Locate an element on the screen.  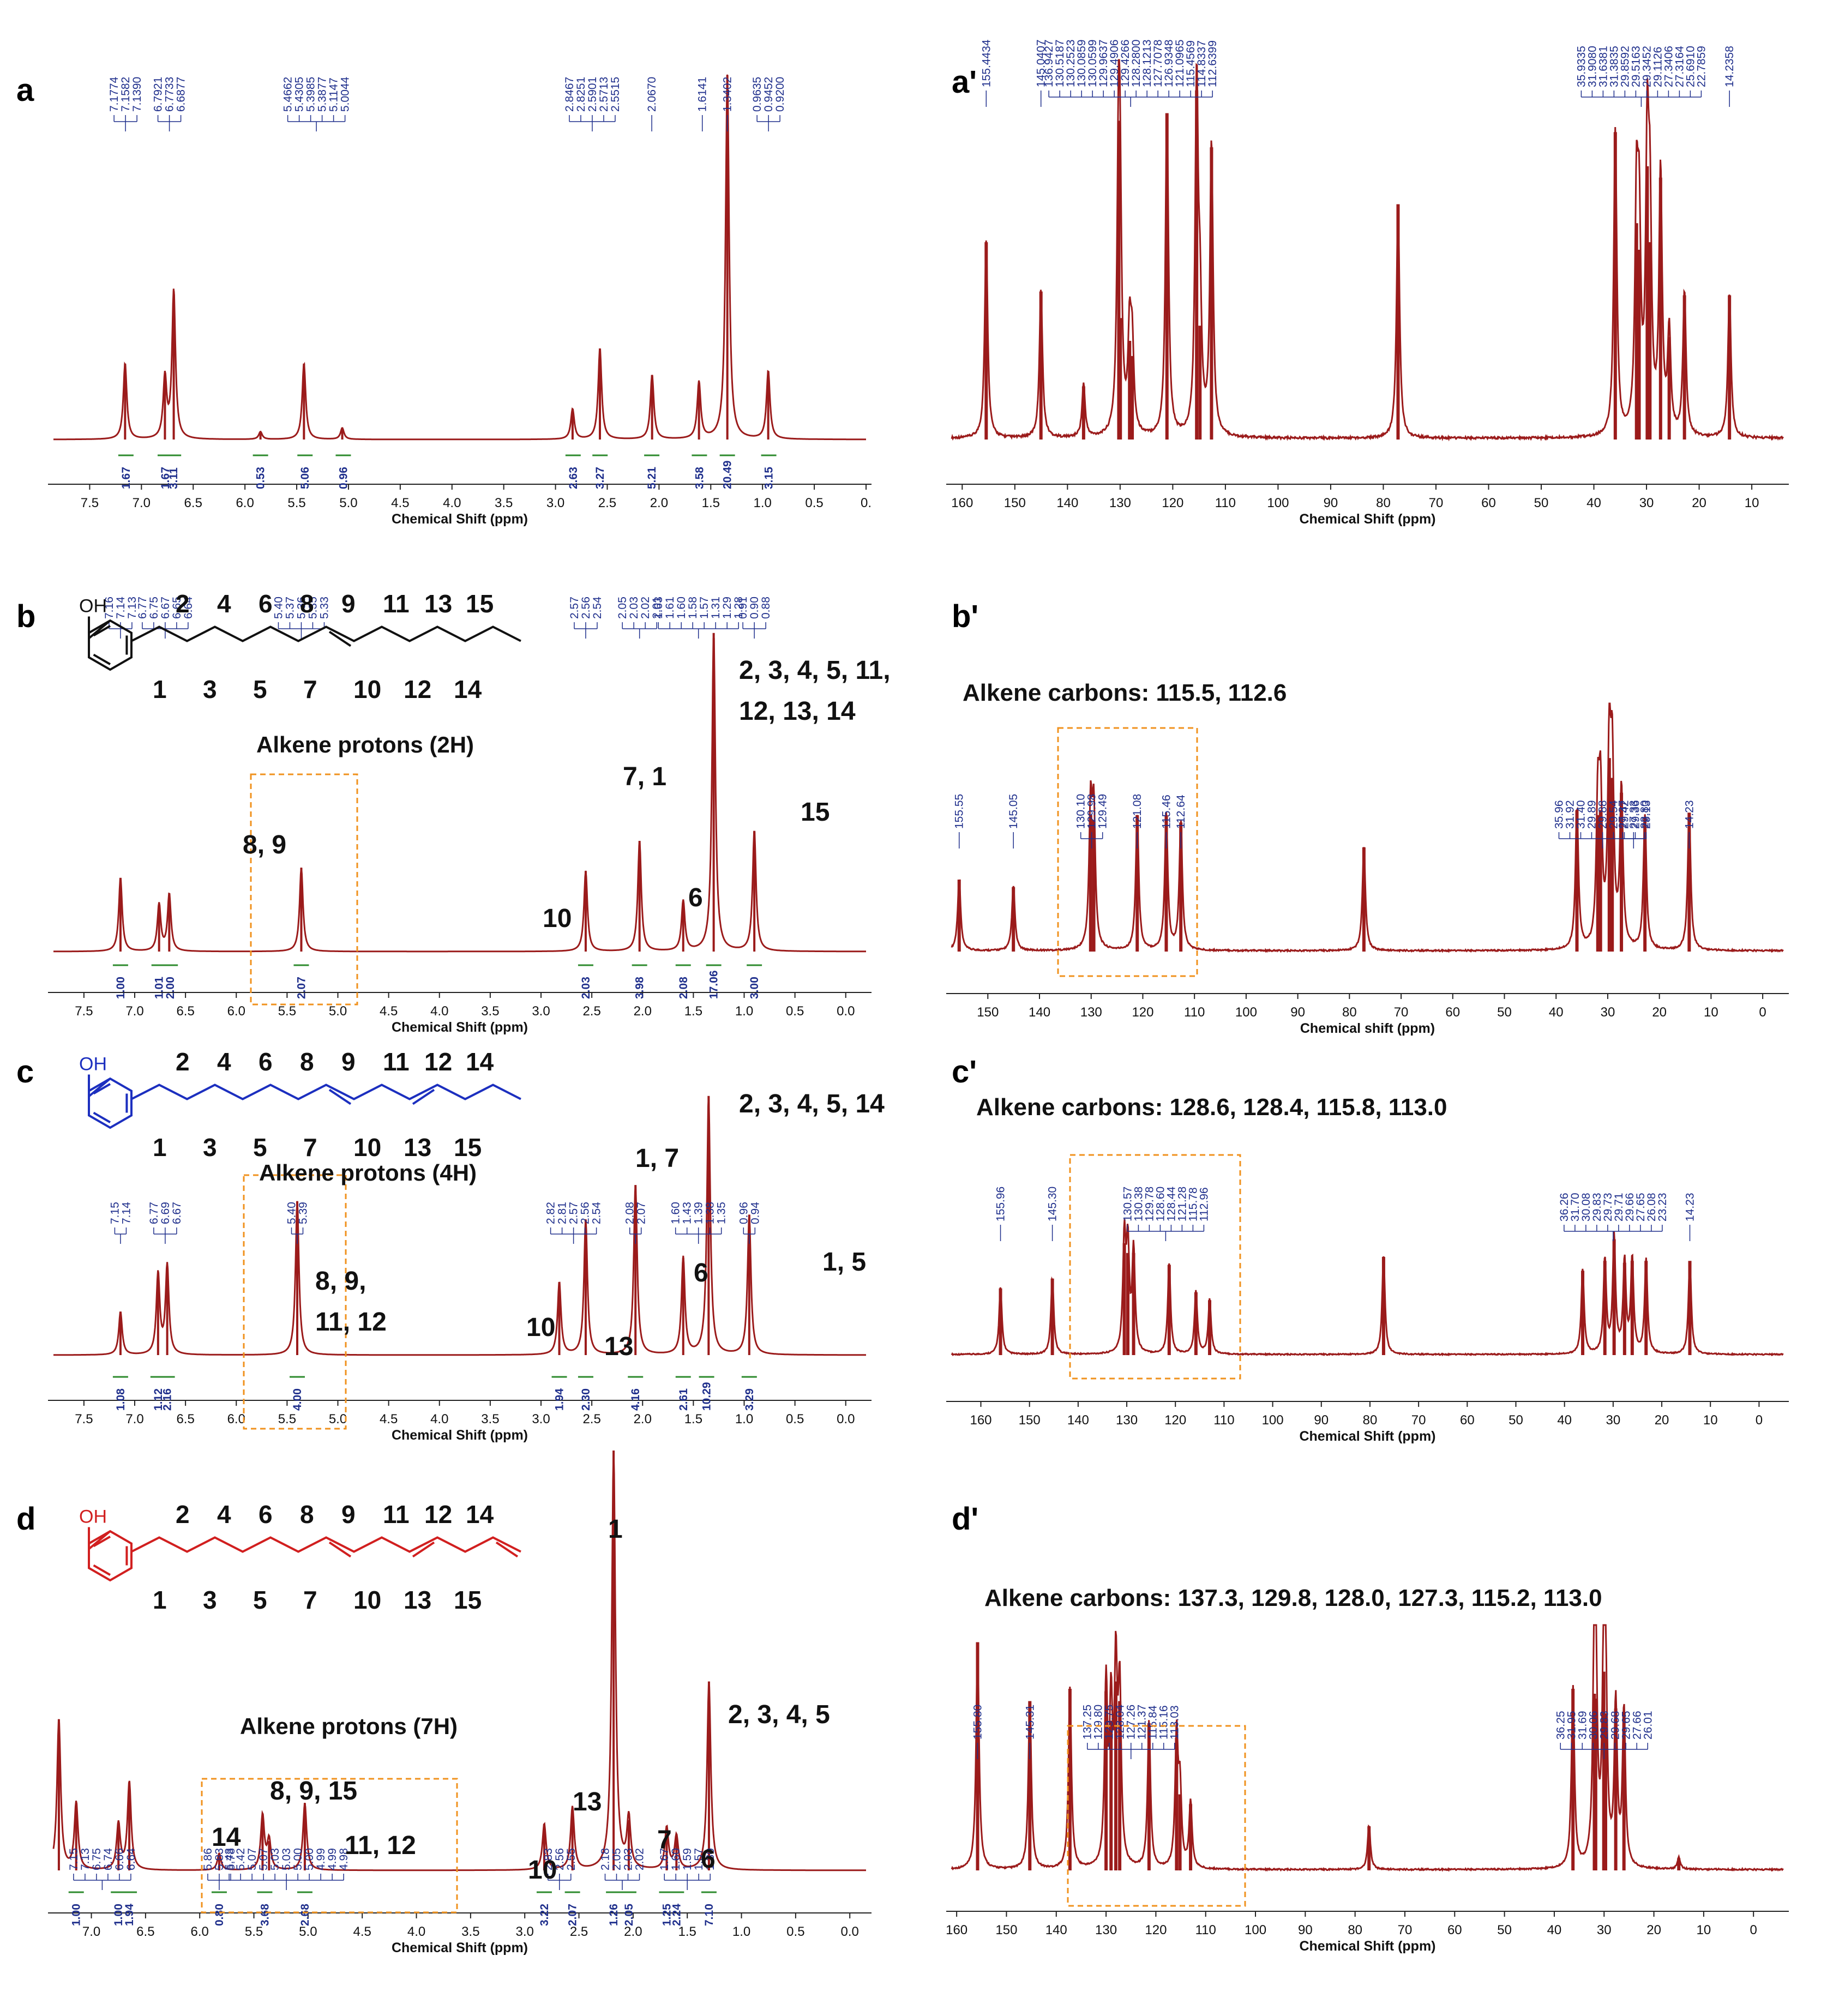
panel-letter: d' is located at coordinates (965, 1519).